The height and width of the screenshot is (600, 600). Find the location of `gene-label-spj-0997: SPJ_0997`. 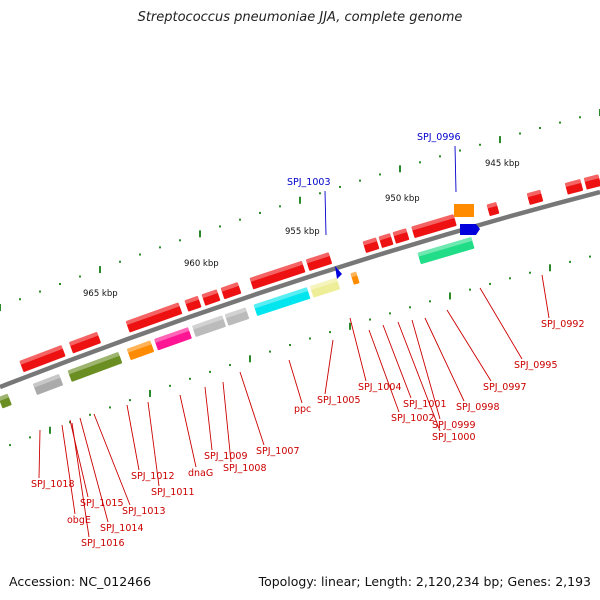

gene-label-spj-0997: SPJ_0997 is located at coordinates (505, 387).